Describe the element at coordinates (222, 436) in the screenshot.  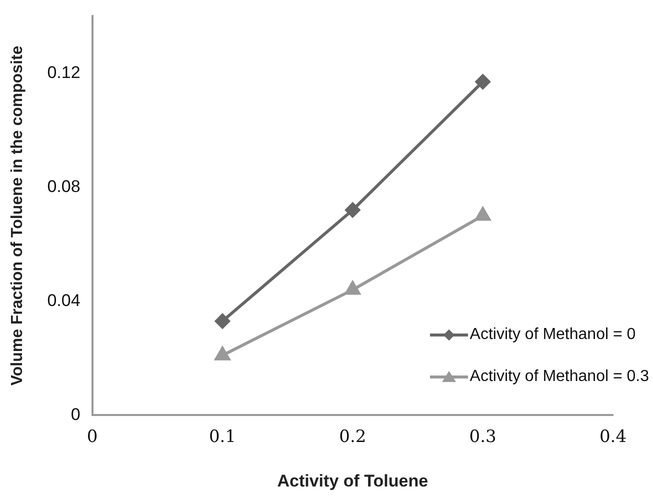
I see `x-tick-label: 0.1` at that location.